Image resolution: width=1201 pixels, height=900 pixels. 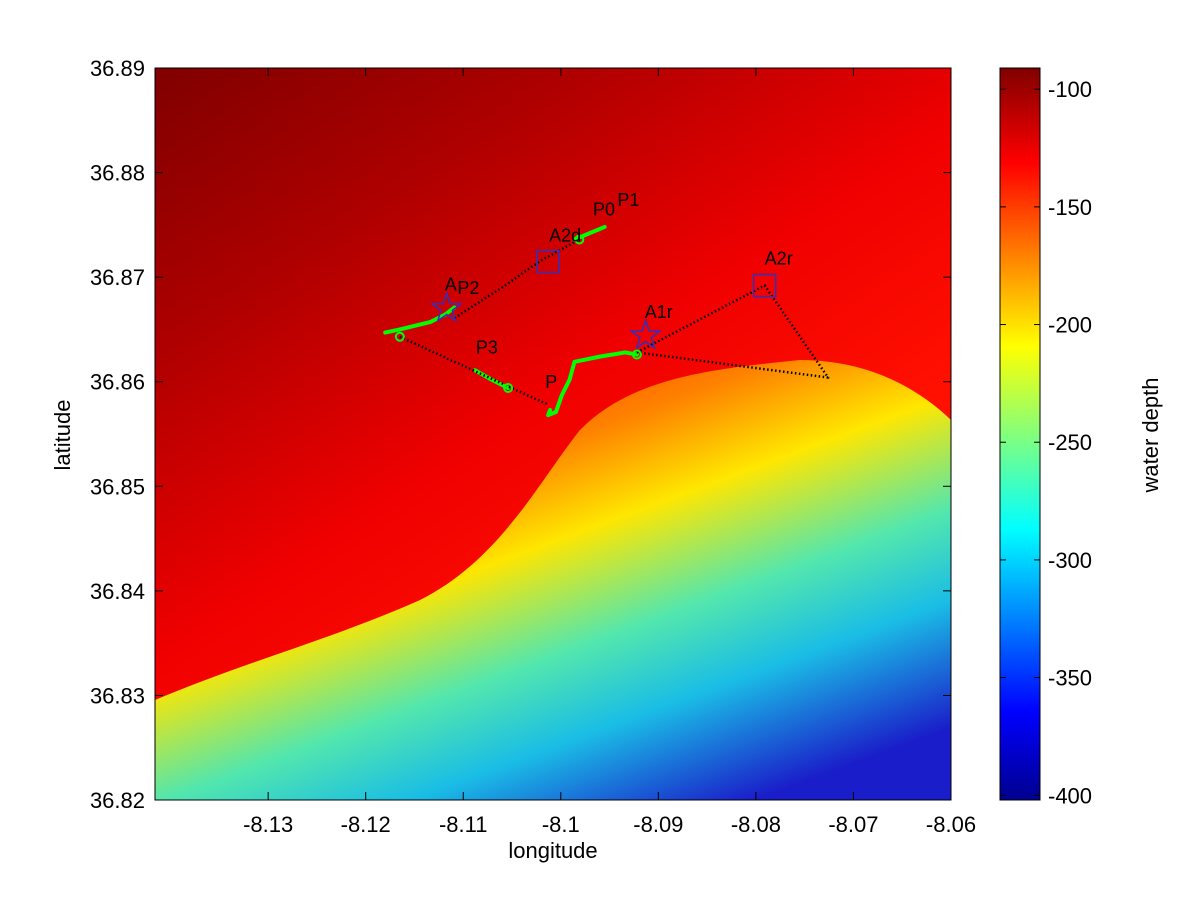 I want to click on y-tick-label: 36.84, so click(x=117, y=591).